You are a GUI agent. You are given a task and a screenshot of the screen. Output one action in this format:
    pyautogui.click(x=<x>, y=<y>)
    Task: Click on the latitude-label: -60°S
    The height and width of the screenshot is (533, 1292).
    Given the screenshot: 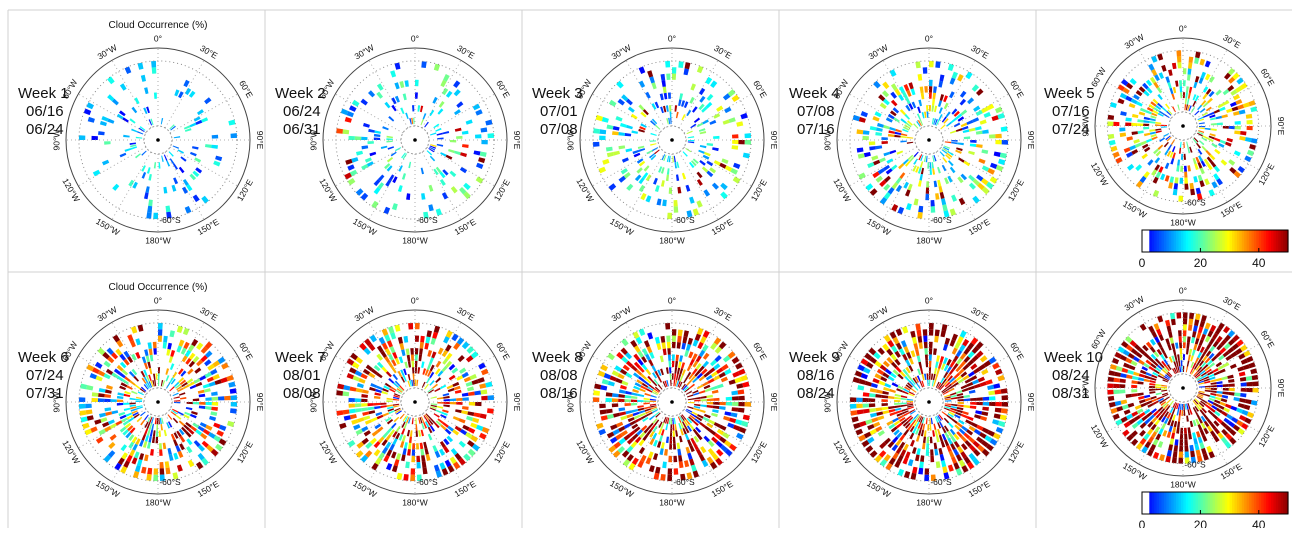 What is the action you would take?
    pyautogui.click(x=170, y=220)
    